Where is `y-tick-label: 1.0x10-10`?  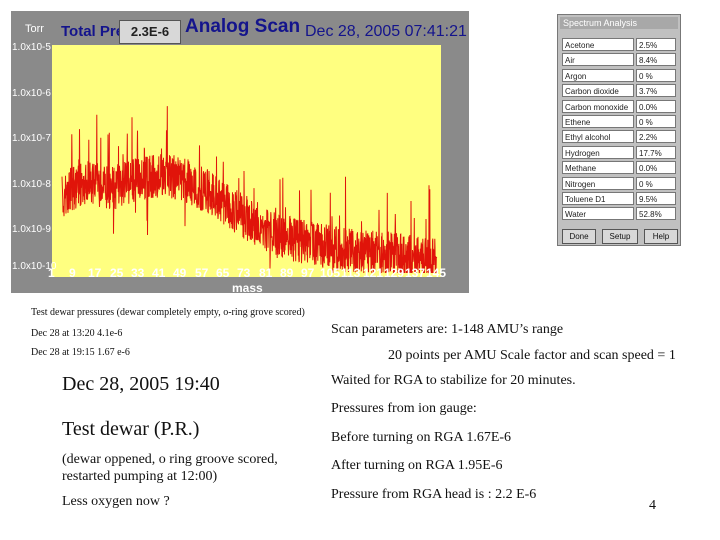 y-tick-label: 1.0x10-10 is located at coordinates (34, 266).